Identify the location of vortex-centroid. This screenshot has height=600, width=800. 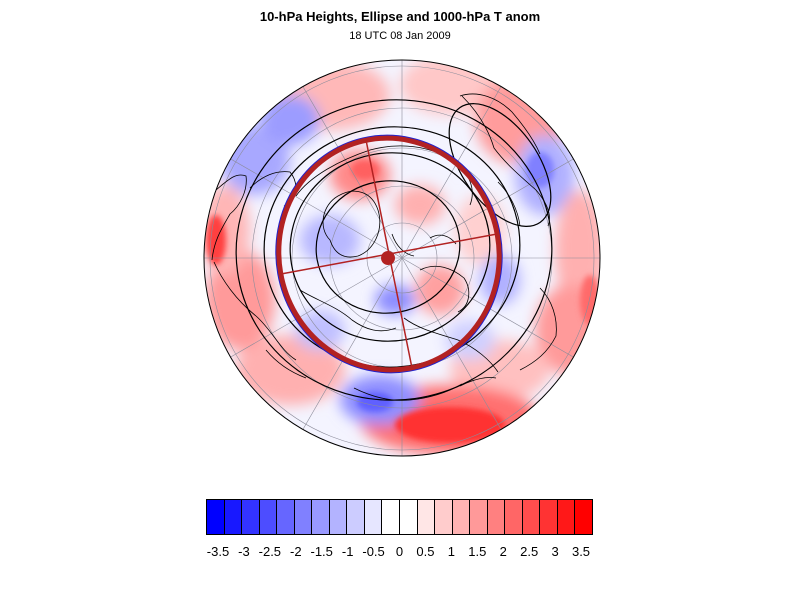
(388, 258).